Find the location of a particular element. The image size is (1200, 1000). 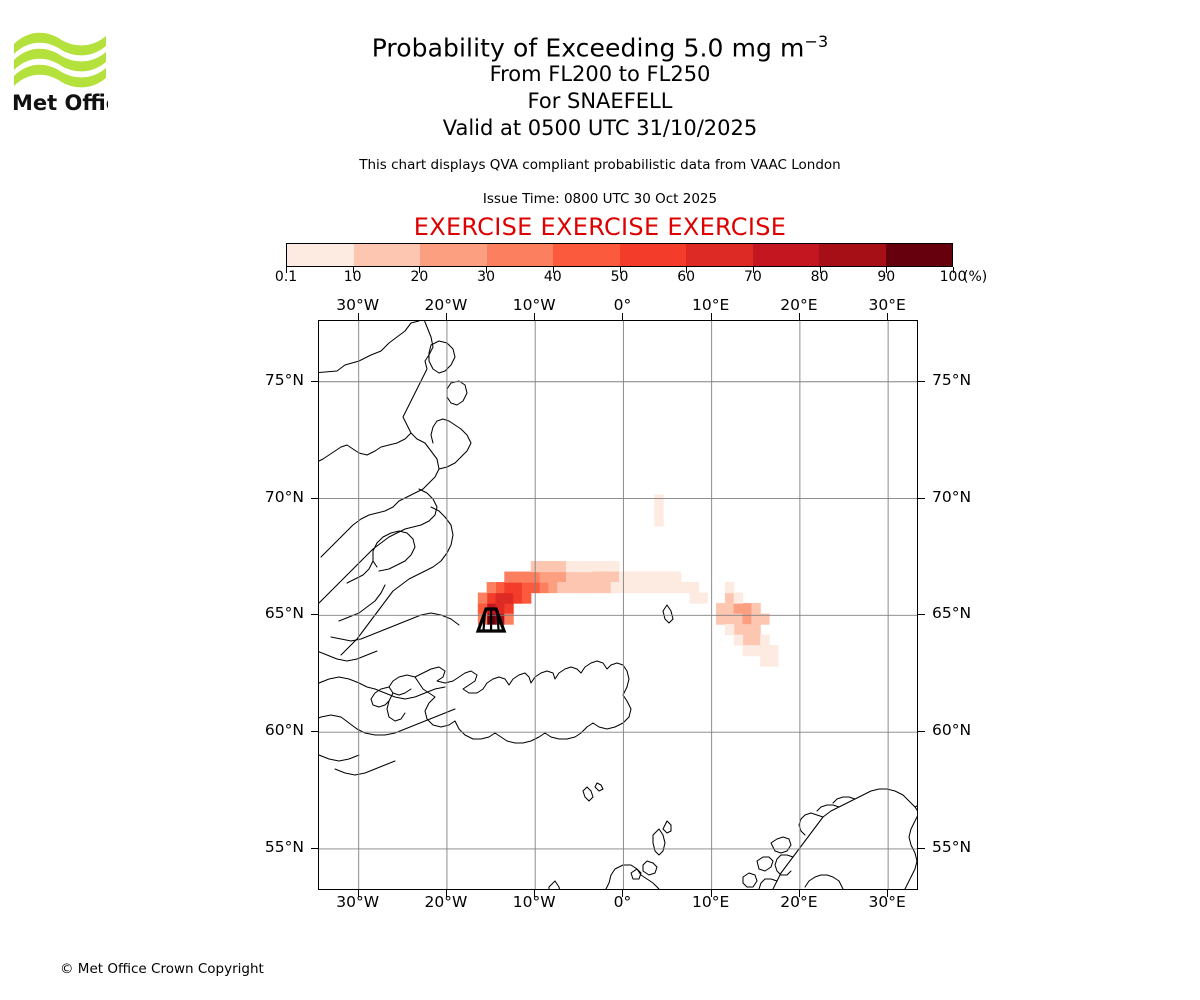

volcano-marker-icon is located at coordinates (491, 620).